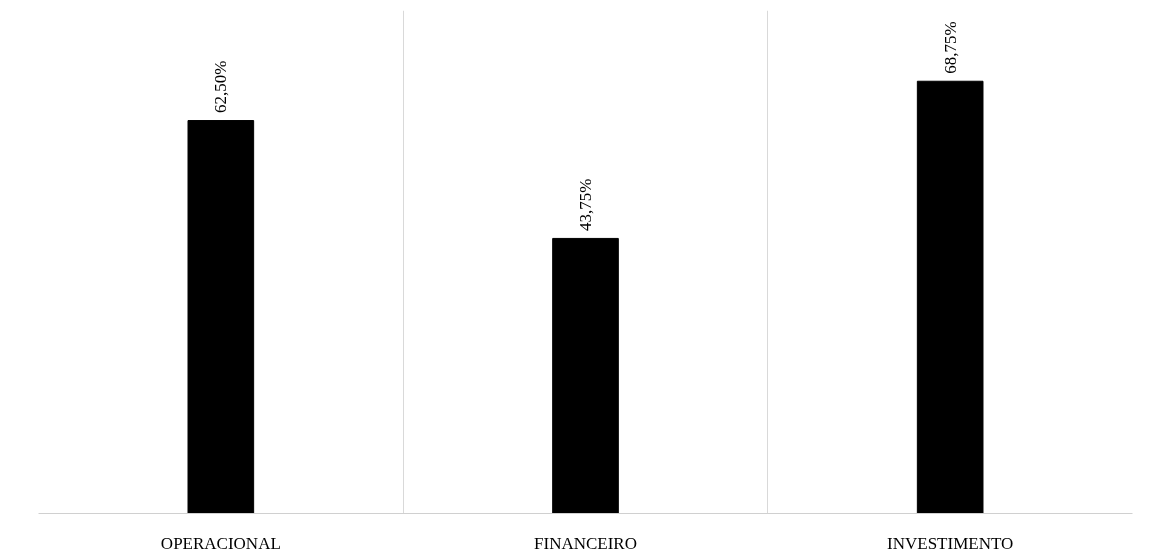  What do you see at coordinates (221, 86) in the screenshot?
I see `data-label: 62,50%` at bounding box center [221, 86].